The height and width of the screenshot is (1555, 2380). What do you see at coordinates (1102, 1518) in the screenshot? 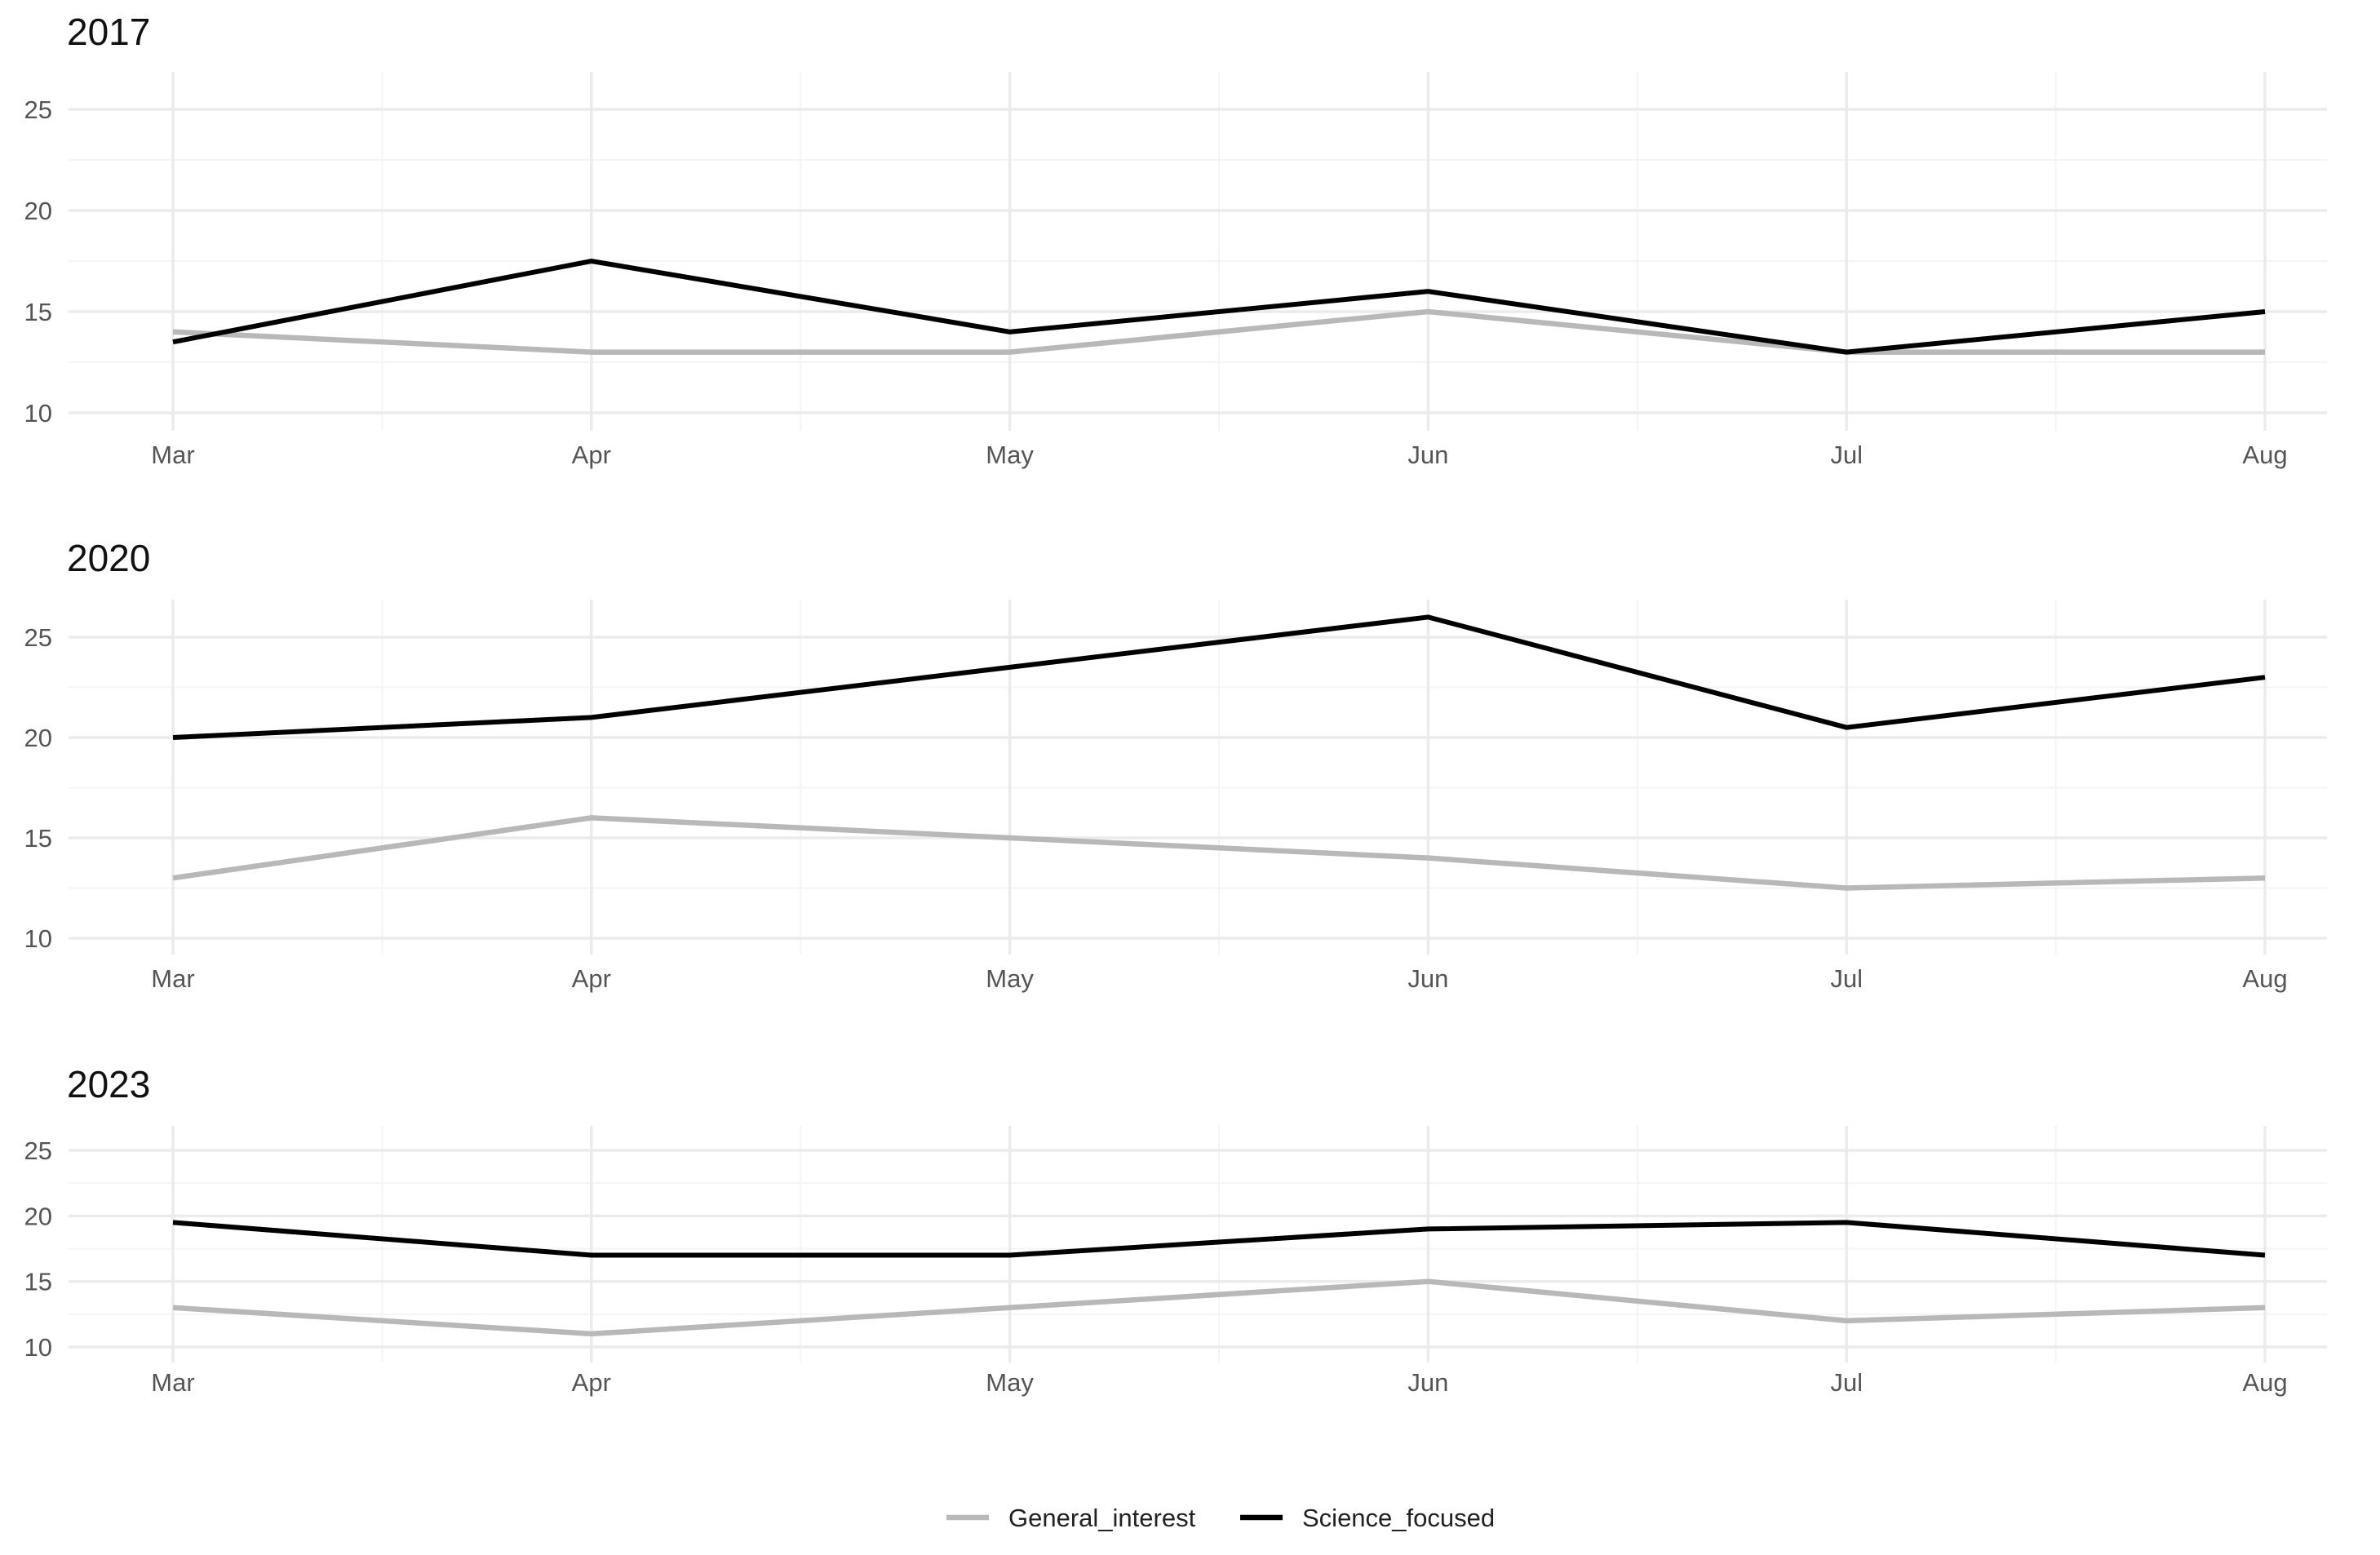
I see `legend-label-General_interest: General_interest` at bounding box center [1102, 1518].